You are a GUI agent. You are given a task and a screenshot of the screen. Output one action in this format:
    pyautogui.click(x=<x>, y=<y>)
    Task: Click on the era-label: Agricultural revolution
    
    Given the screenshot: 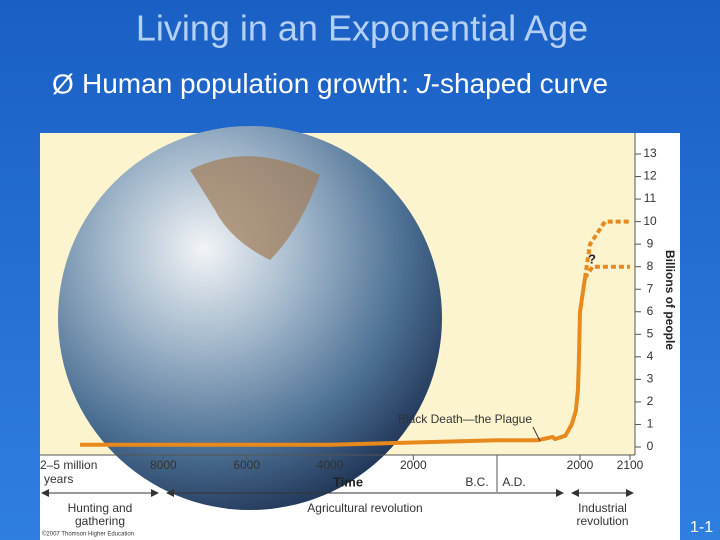 What is the action you would take?
    pyautogui.click(x=364, y=508)
    